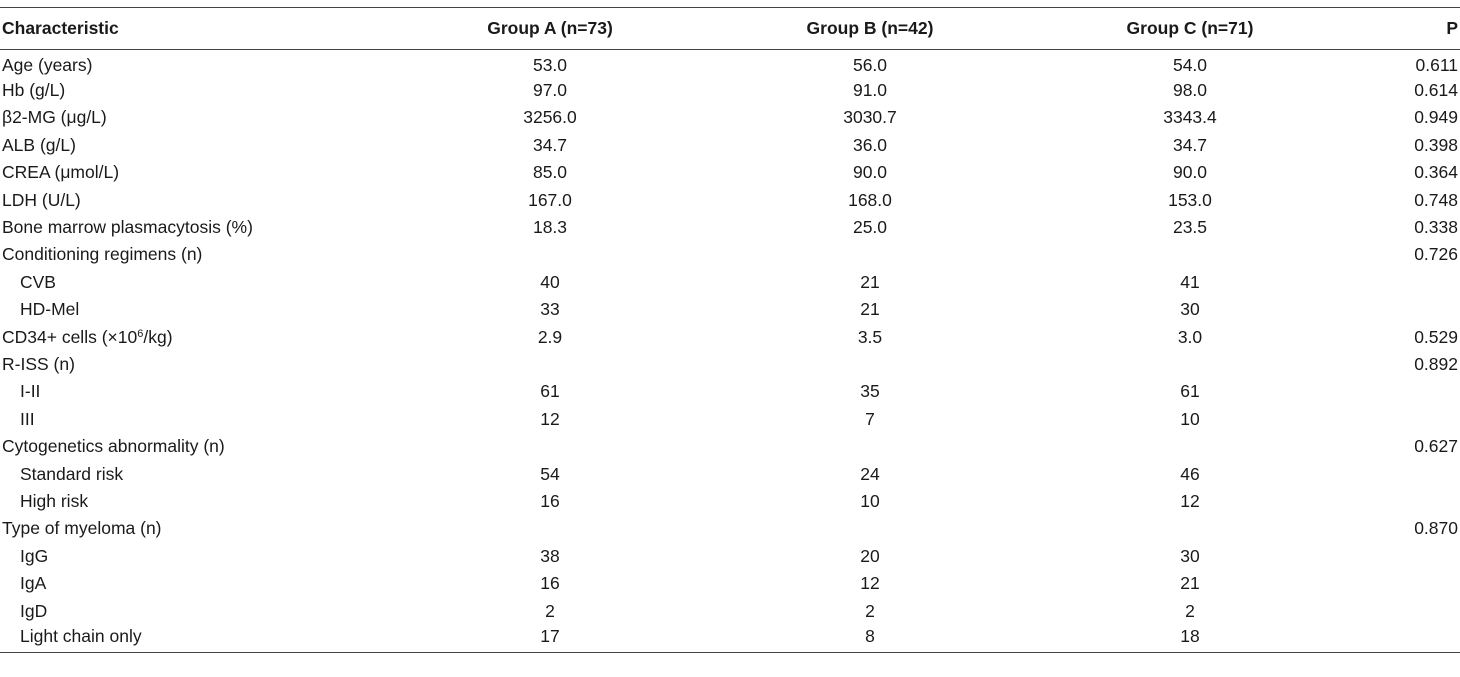 The height and width of the screenshot is (677, 1460). I want to click on table-row: CVB 40 21 41, so click(730, 282).